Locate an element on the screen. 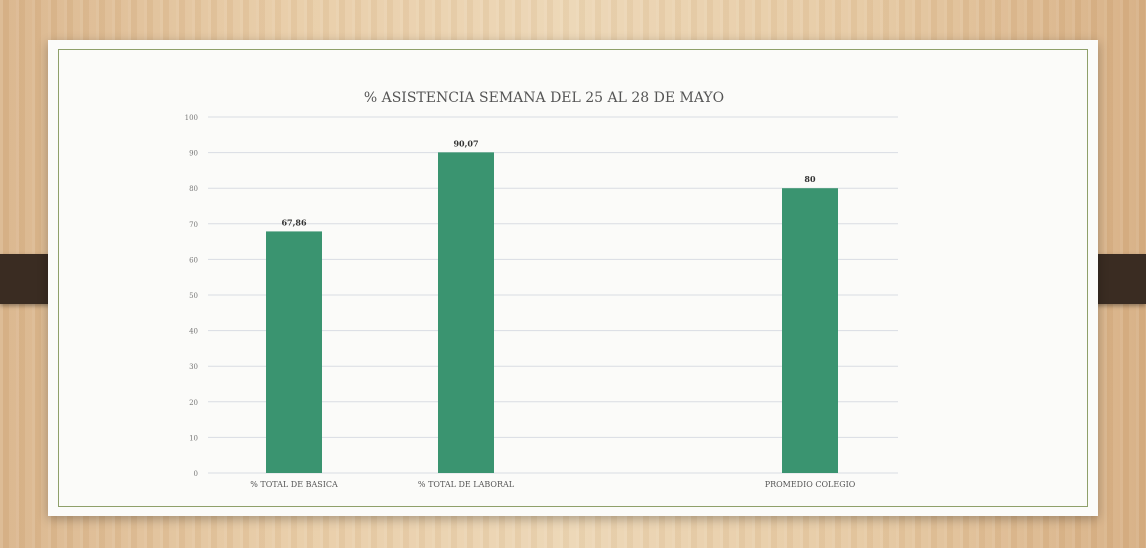  y-tick-label: 20 is located at coordinates (193, 403).